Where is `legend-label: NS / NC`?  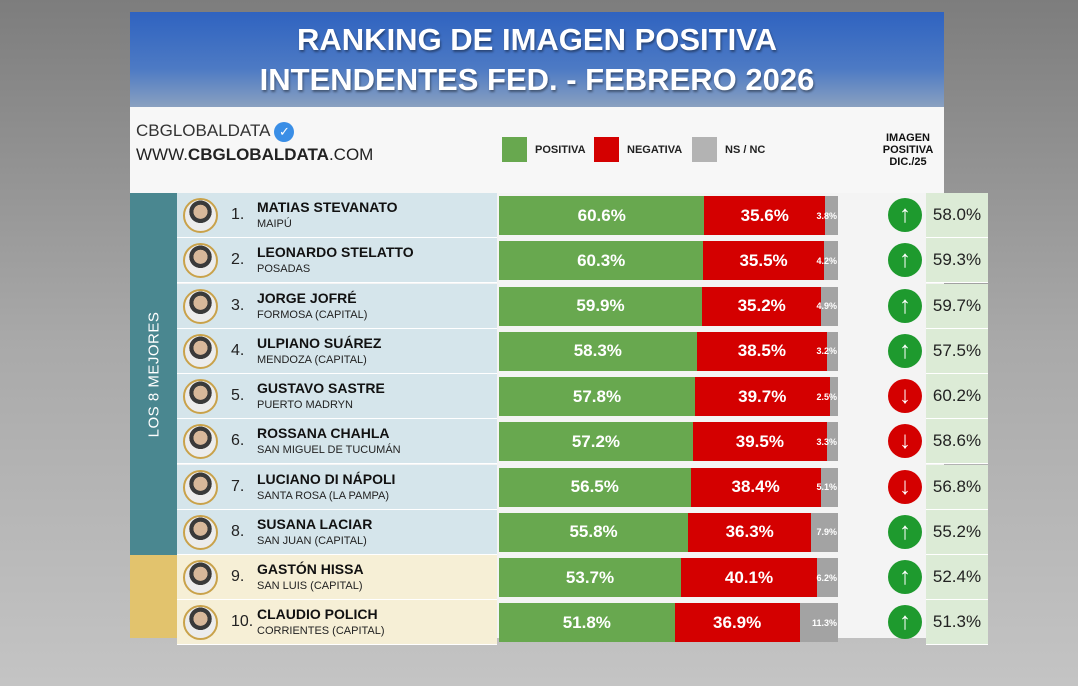 legend-label: NS / NC is located at coordinates (745, 149).